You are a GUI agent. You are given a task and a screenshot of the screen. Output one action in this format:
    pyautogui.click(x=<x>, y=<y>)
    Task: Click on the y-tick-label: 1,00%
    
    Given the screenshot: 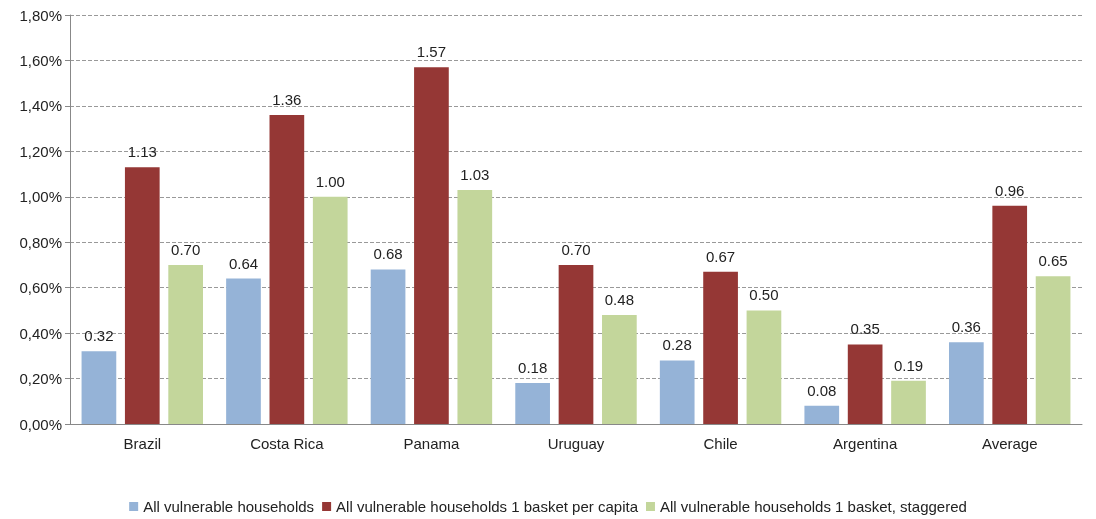 What is the action you would take?
    pyautogui.click(x=40, y=197)
    